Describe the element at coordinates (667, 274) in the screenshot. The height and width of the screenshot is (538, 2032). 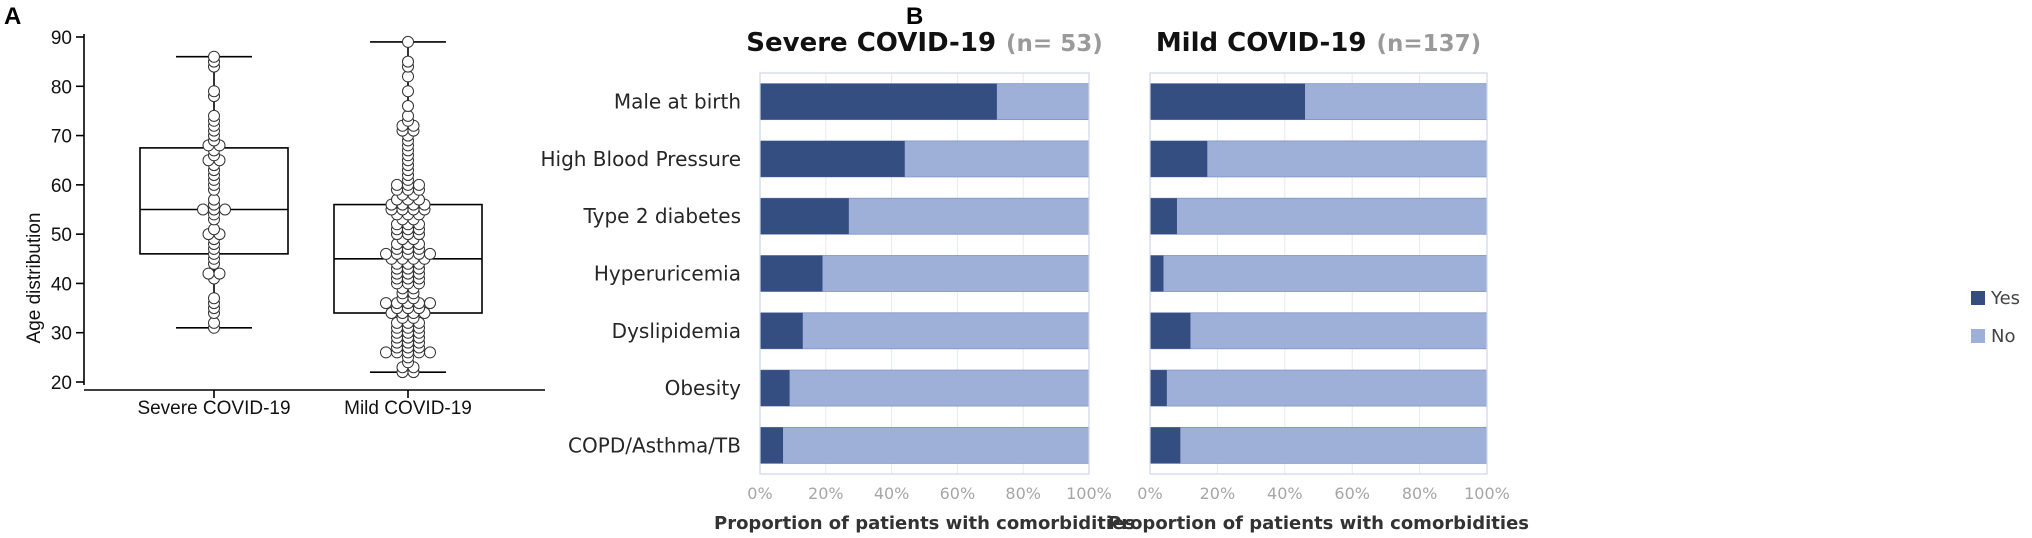
I see `category-label: Hyperuricemia` at that location.